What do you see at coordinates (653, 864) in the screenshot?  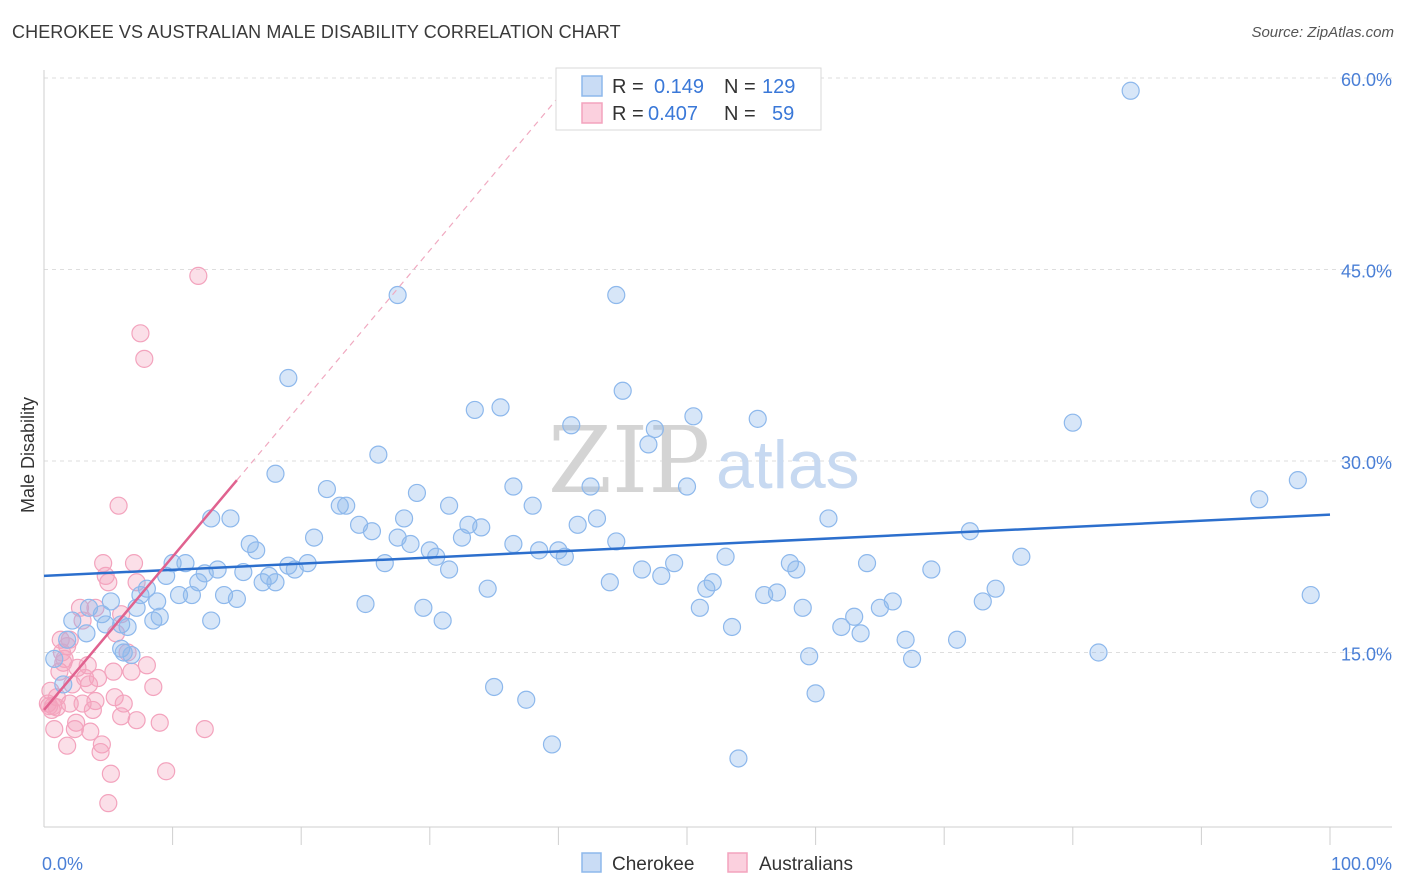 I see `bottom-legend-cherokee: Cherokee` at bounding box center [653, 864].